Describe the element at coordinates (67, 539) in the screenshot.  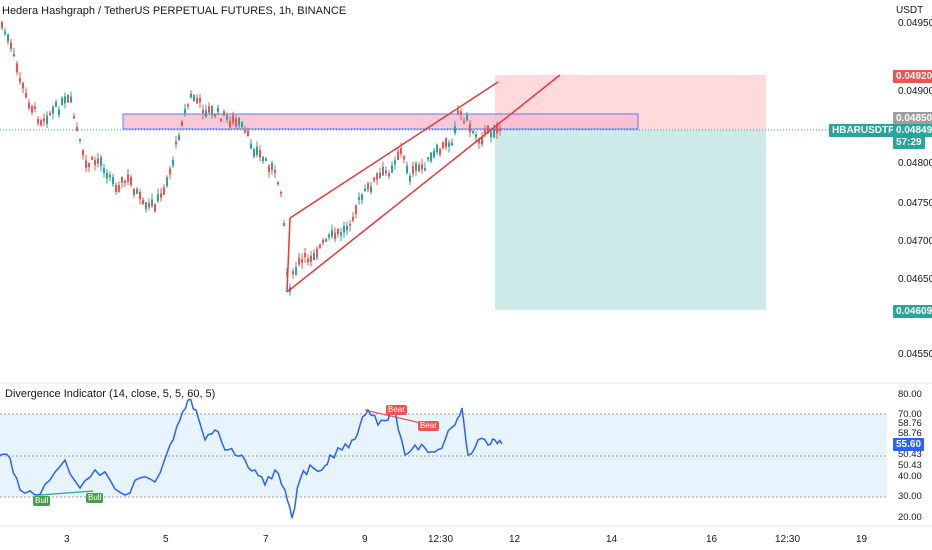
I see `time-tick: 3` at that location.